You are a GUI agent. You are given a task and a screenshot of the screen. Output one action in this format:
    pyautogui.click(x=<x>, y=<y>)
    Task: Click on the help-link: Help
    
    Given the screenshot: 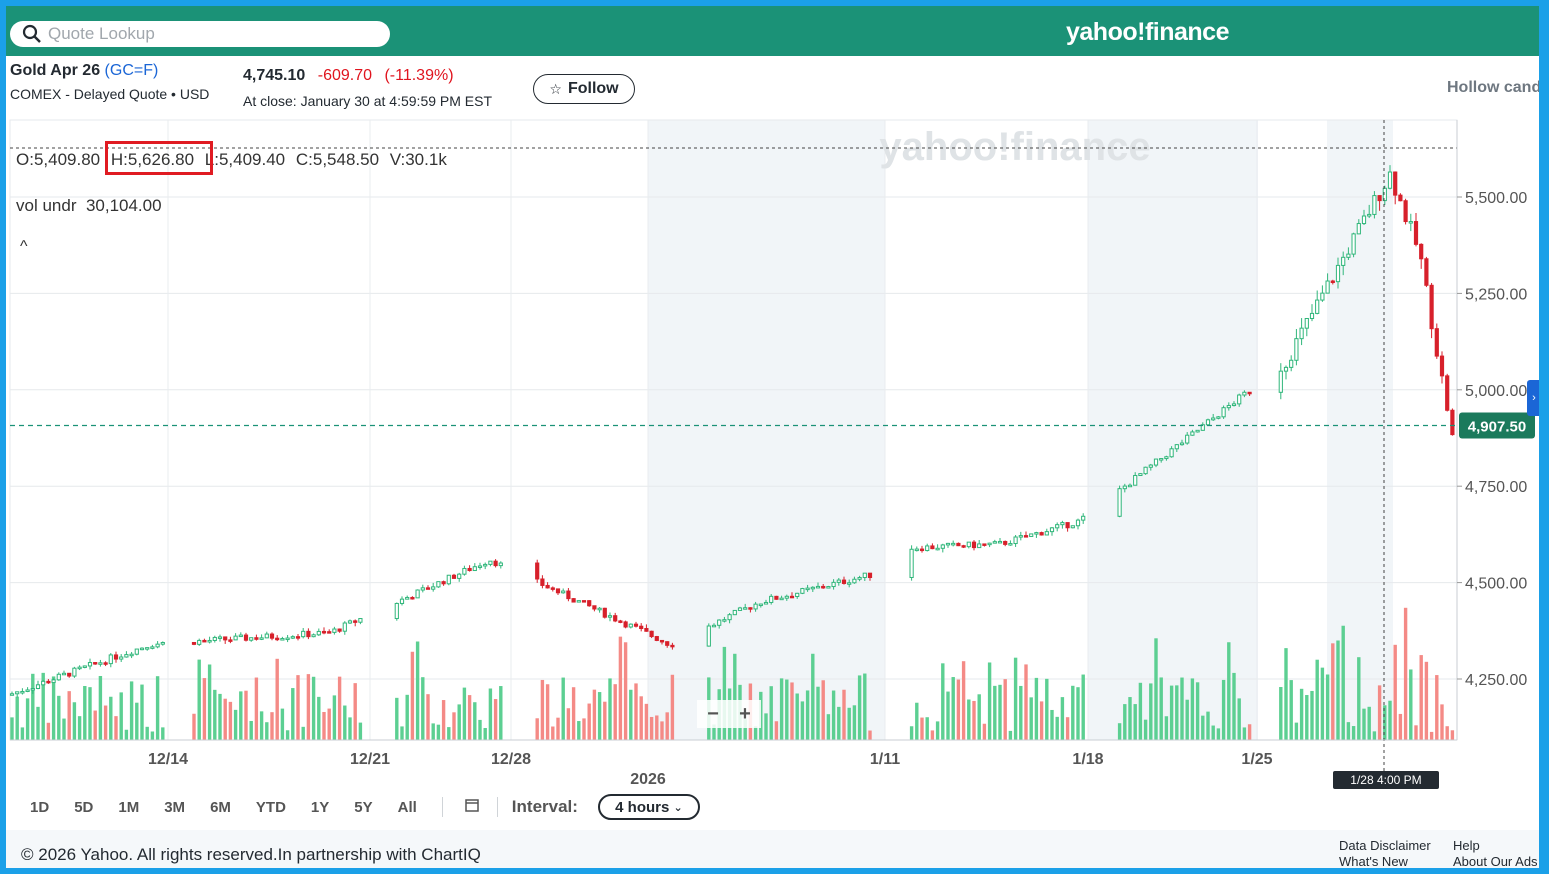 What is the action you would take?
    pyautogui.click(x=1466, y=845)
    